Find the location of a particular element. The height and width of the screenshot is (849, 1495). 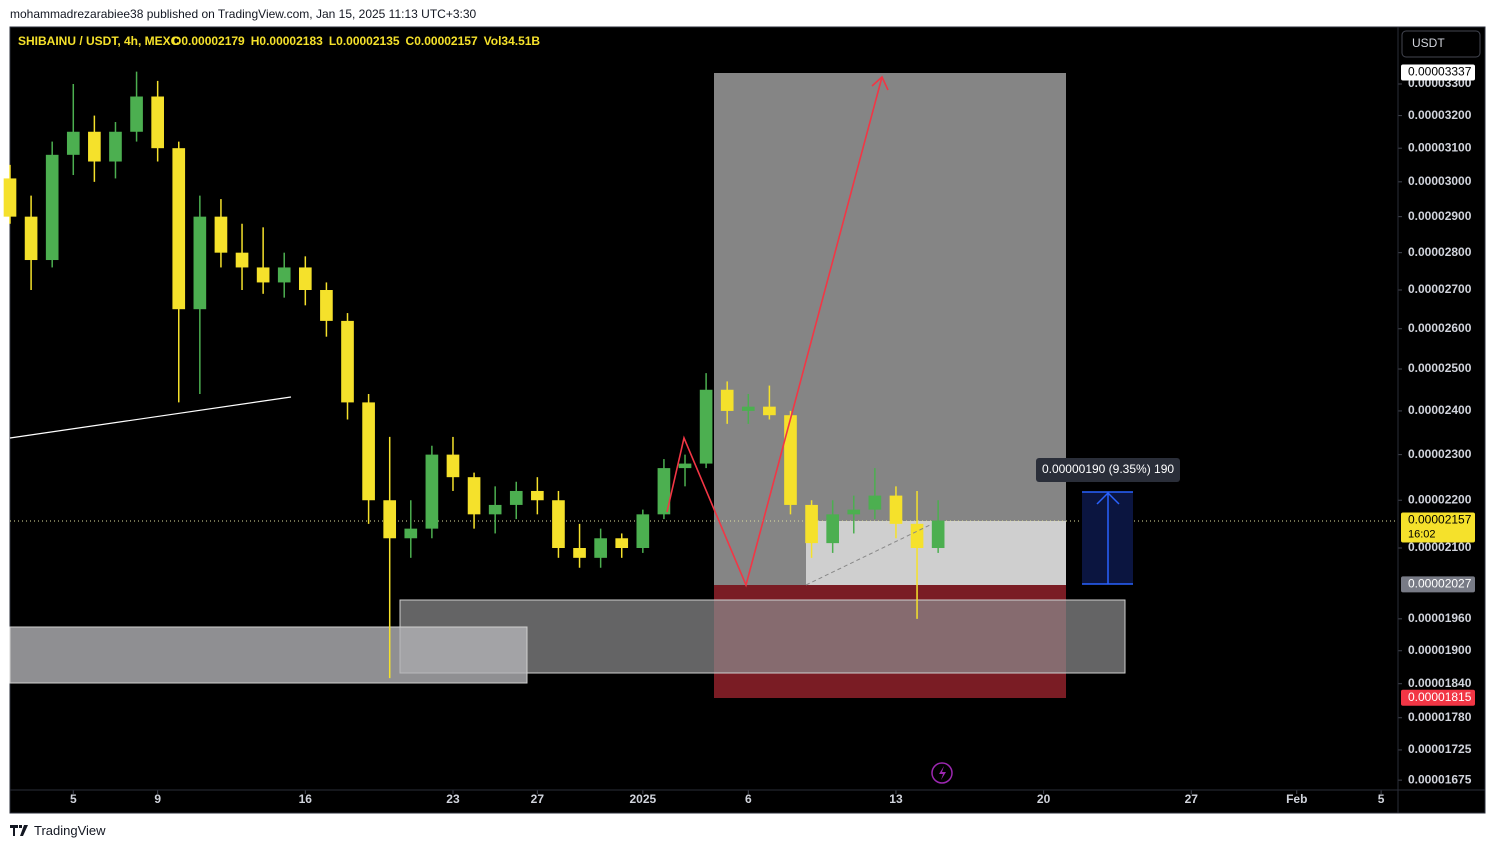

ohlc-value: C0.00002157 is located at coordinates (442, 41).